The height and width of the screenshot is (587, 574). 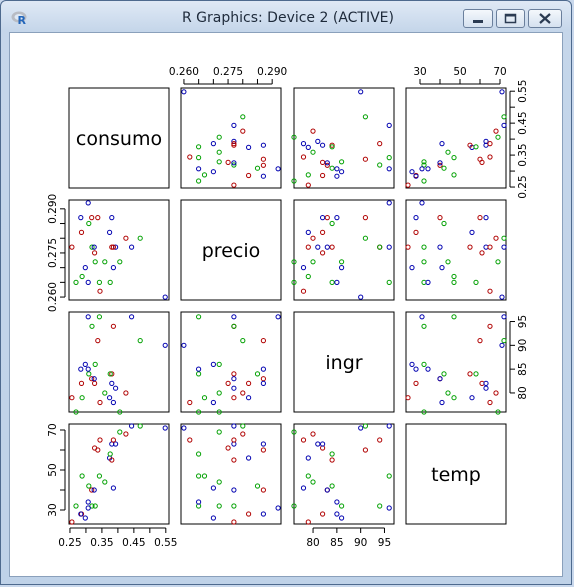 I want to click on tick-label-ingr: 85, so click(x=523, y=368).